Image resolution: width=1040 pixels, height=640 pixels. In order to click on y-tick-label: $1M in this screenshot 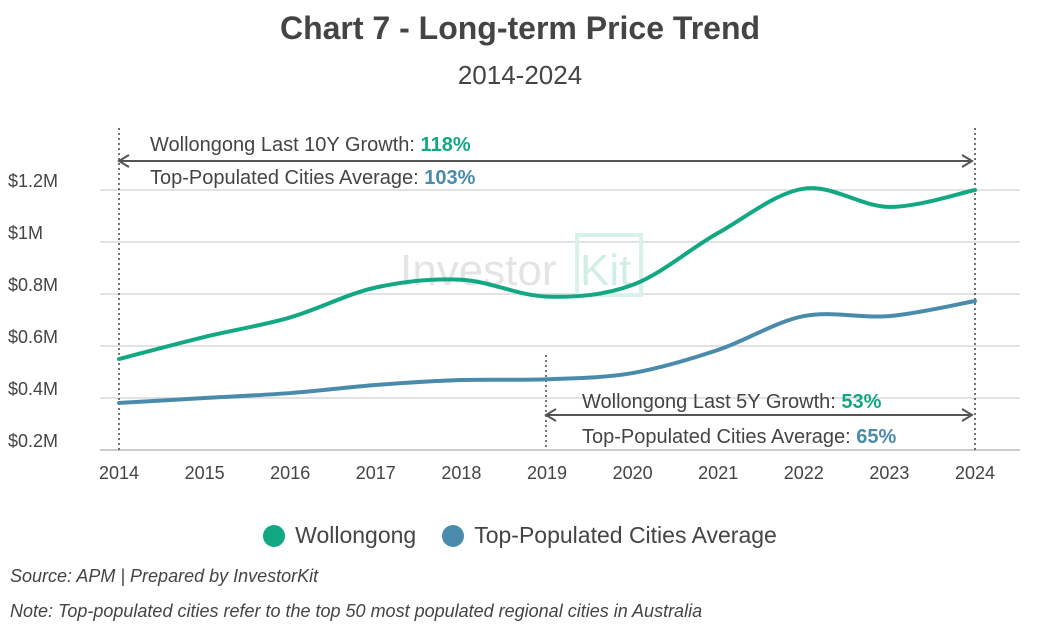, I will do `click(25, 233)`.